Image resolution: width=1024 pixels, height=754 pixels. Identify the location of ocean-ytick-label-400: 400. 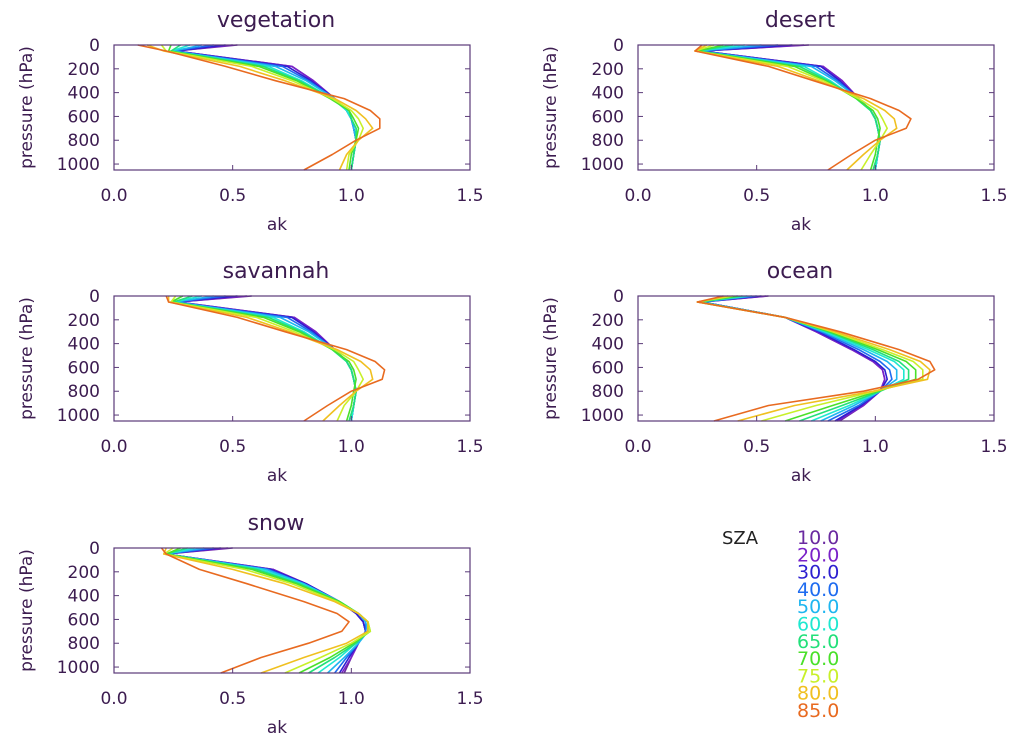
(608, 345).